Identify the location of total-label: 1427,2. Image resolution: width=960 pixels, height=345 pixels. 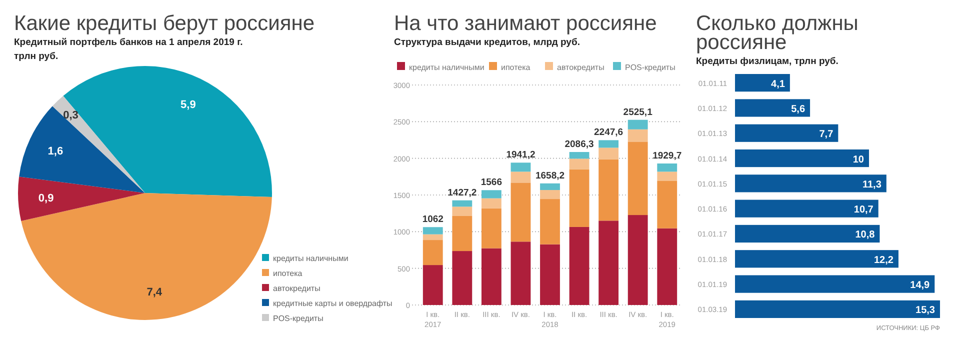
(462, 192).